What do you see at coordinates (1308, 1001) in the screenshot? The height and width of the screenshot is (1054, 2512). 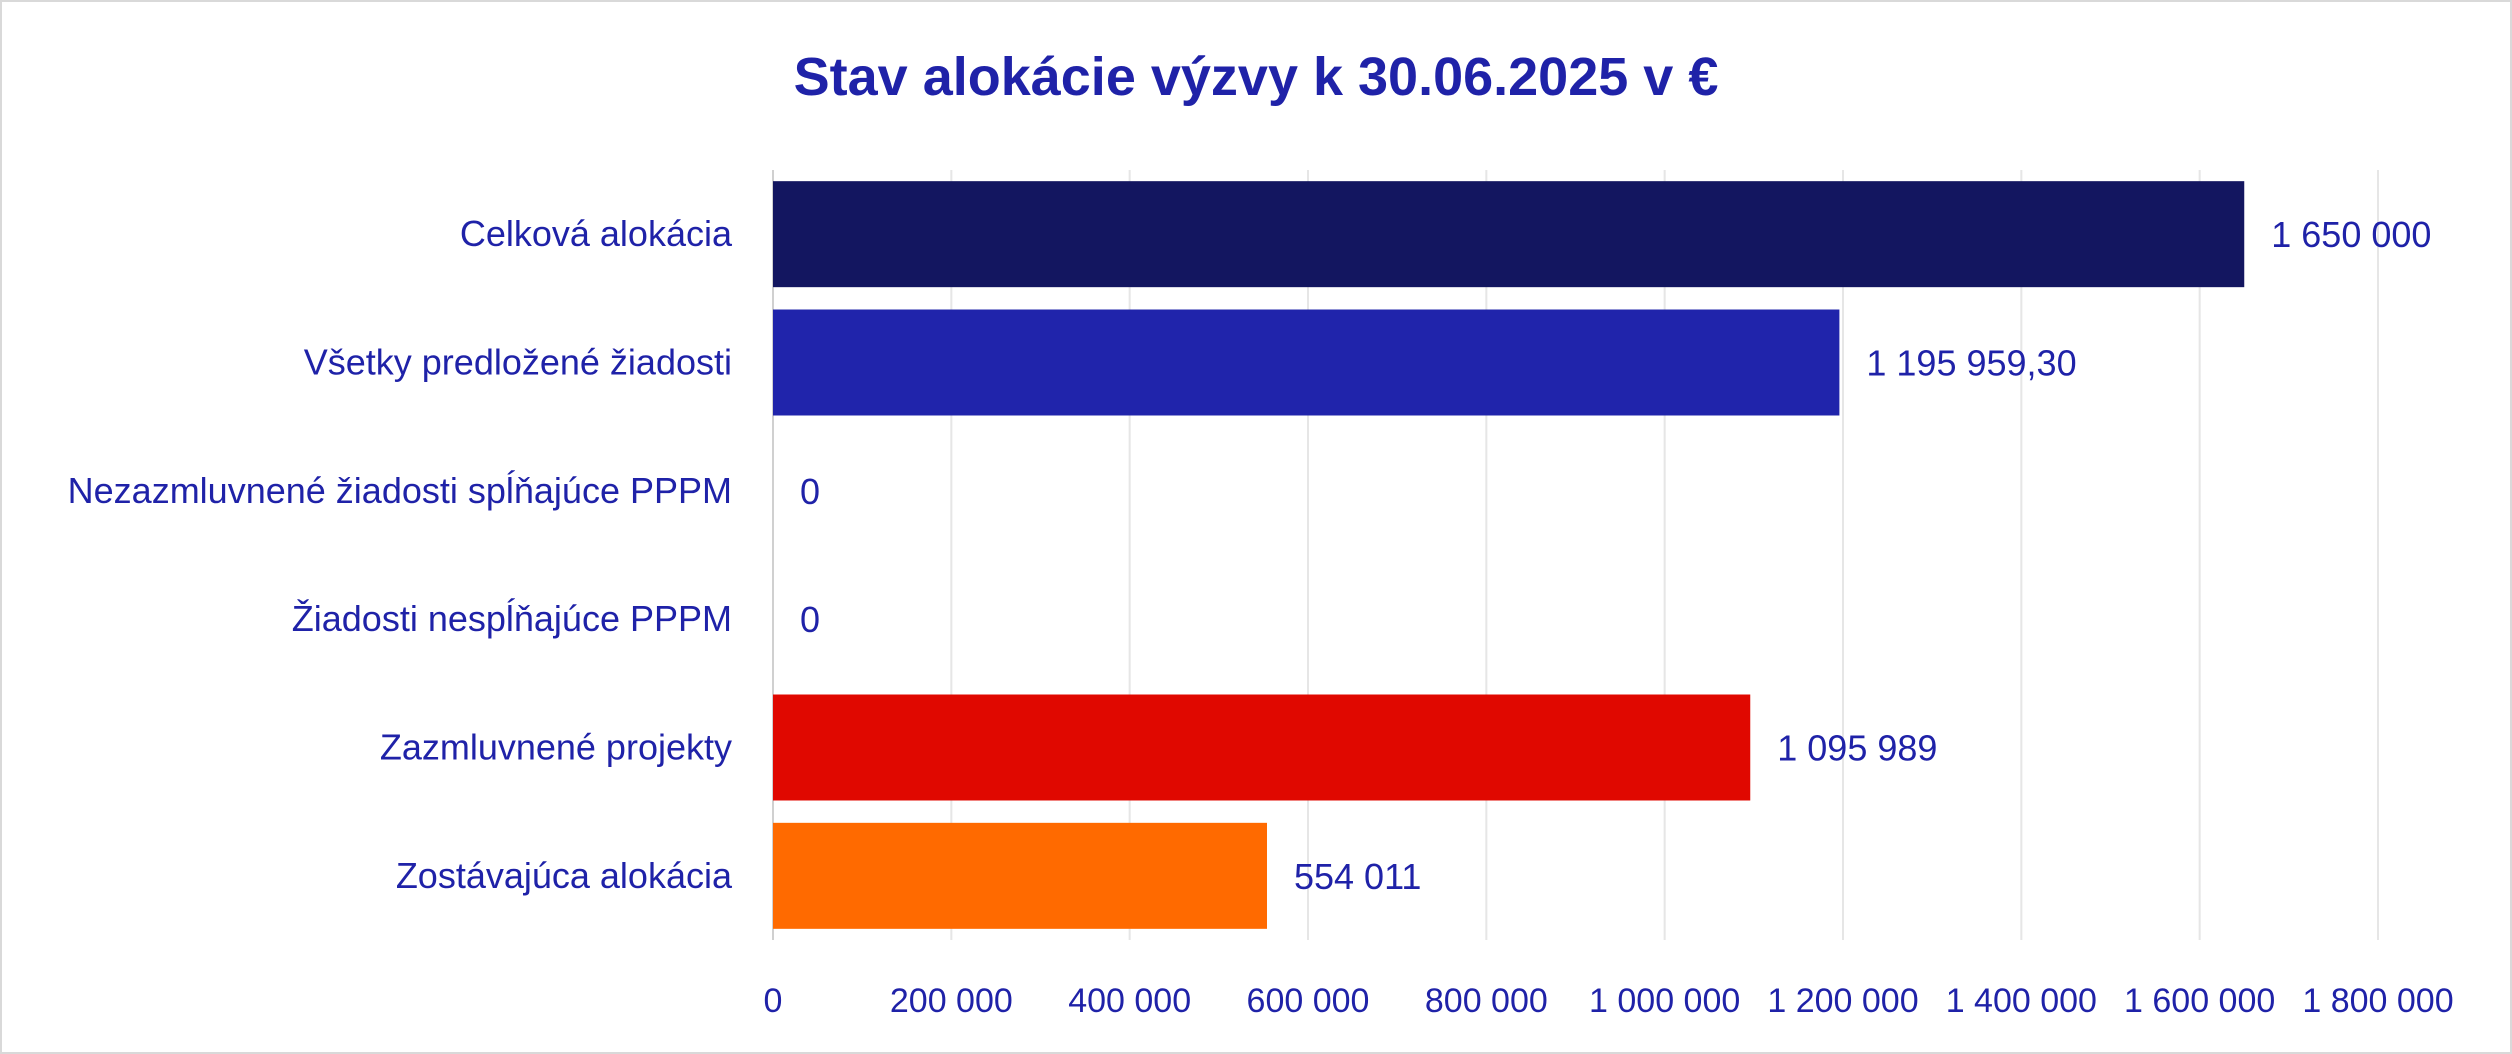 I see `x-tick-label: 600 000` at bounding box center [1308, 1001].